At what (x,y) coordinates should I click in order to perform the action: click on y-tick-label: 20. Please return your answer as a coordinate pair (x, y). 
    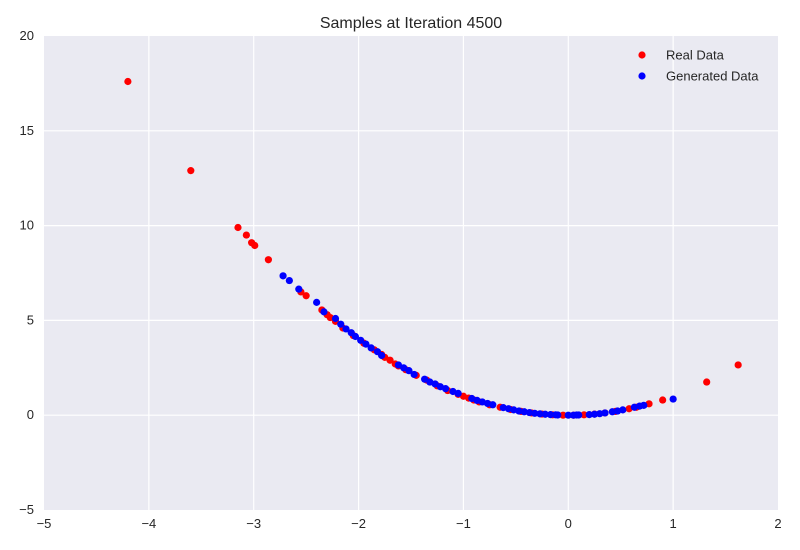
    Looking at the image, I should click on (27, 35).